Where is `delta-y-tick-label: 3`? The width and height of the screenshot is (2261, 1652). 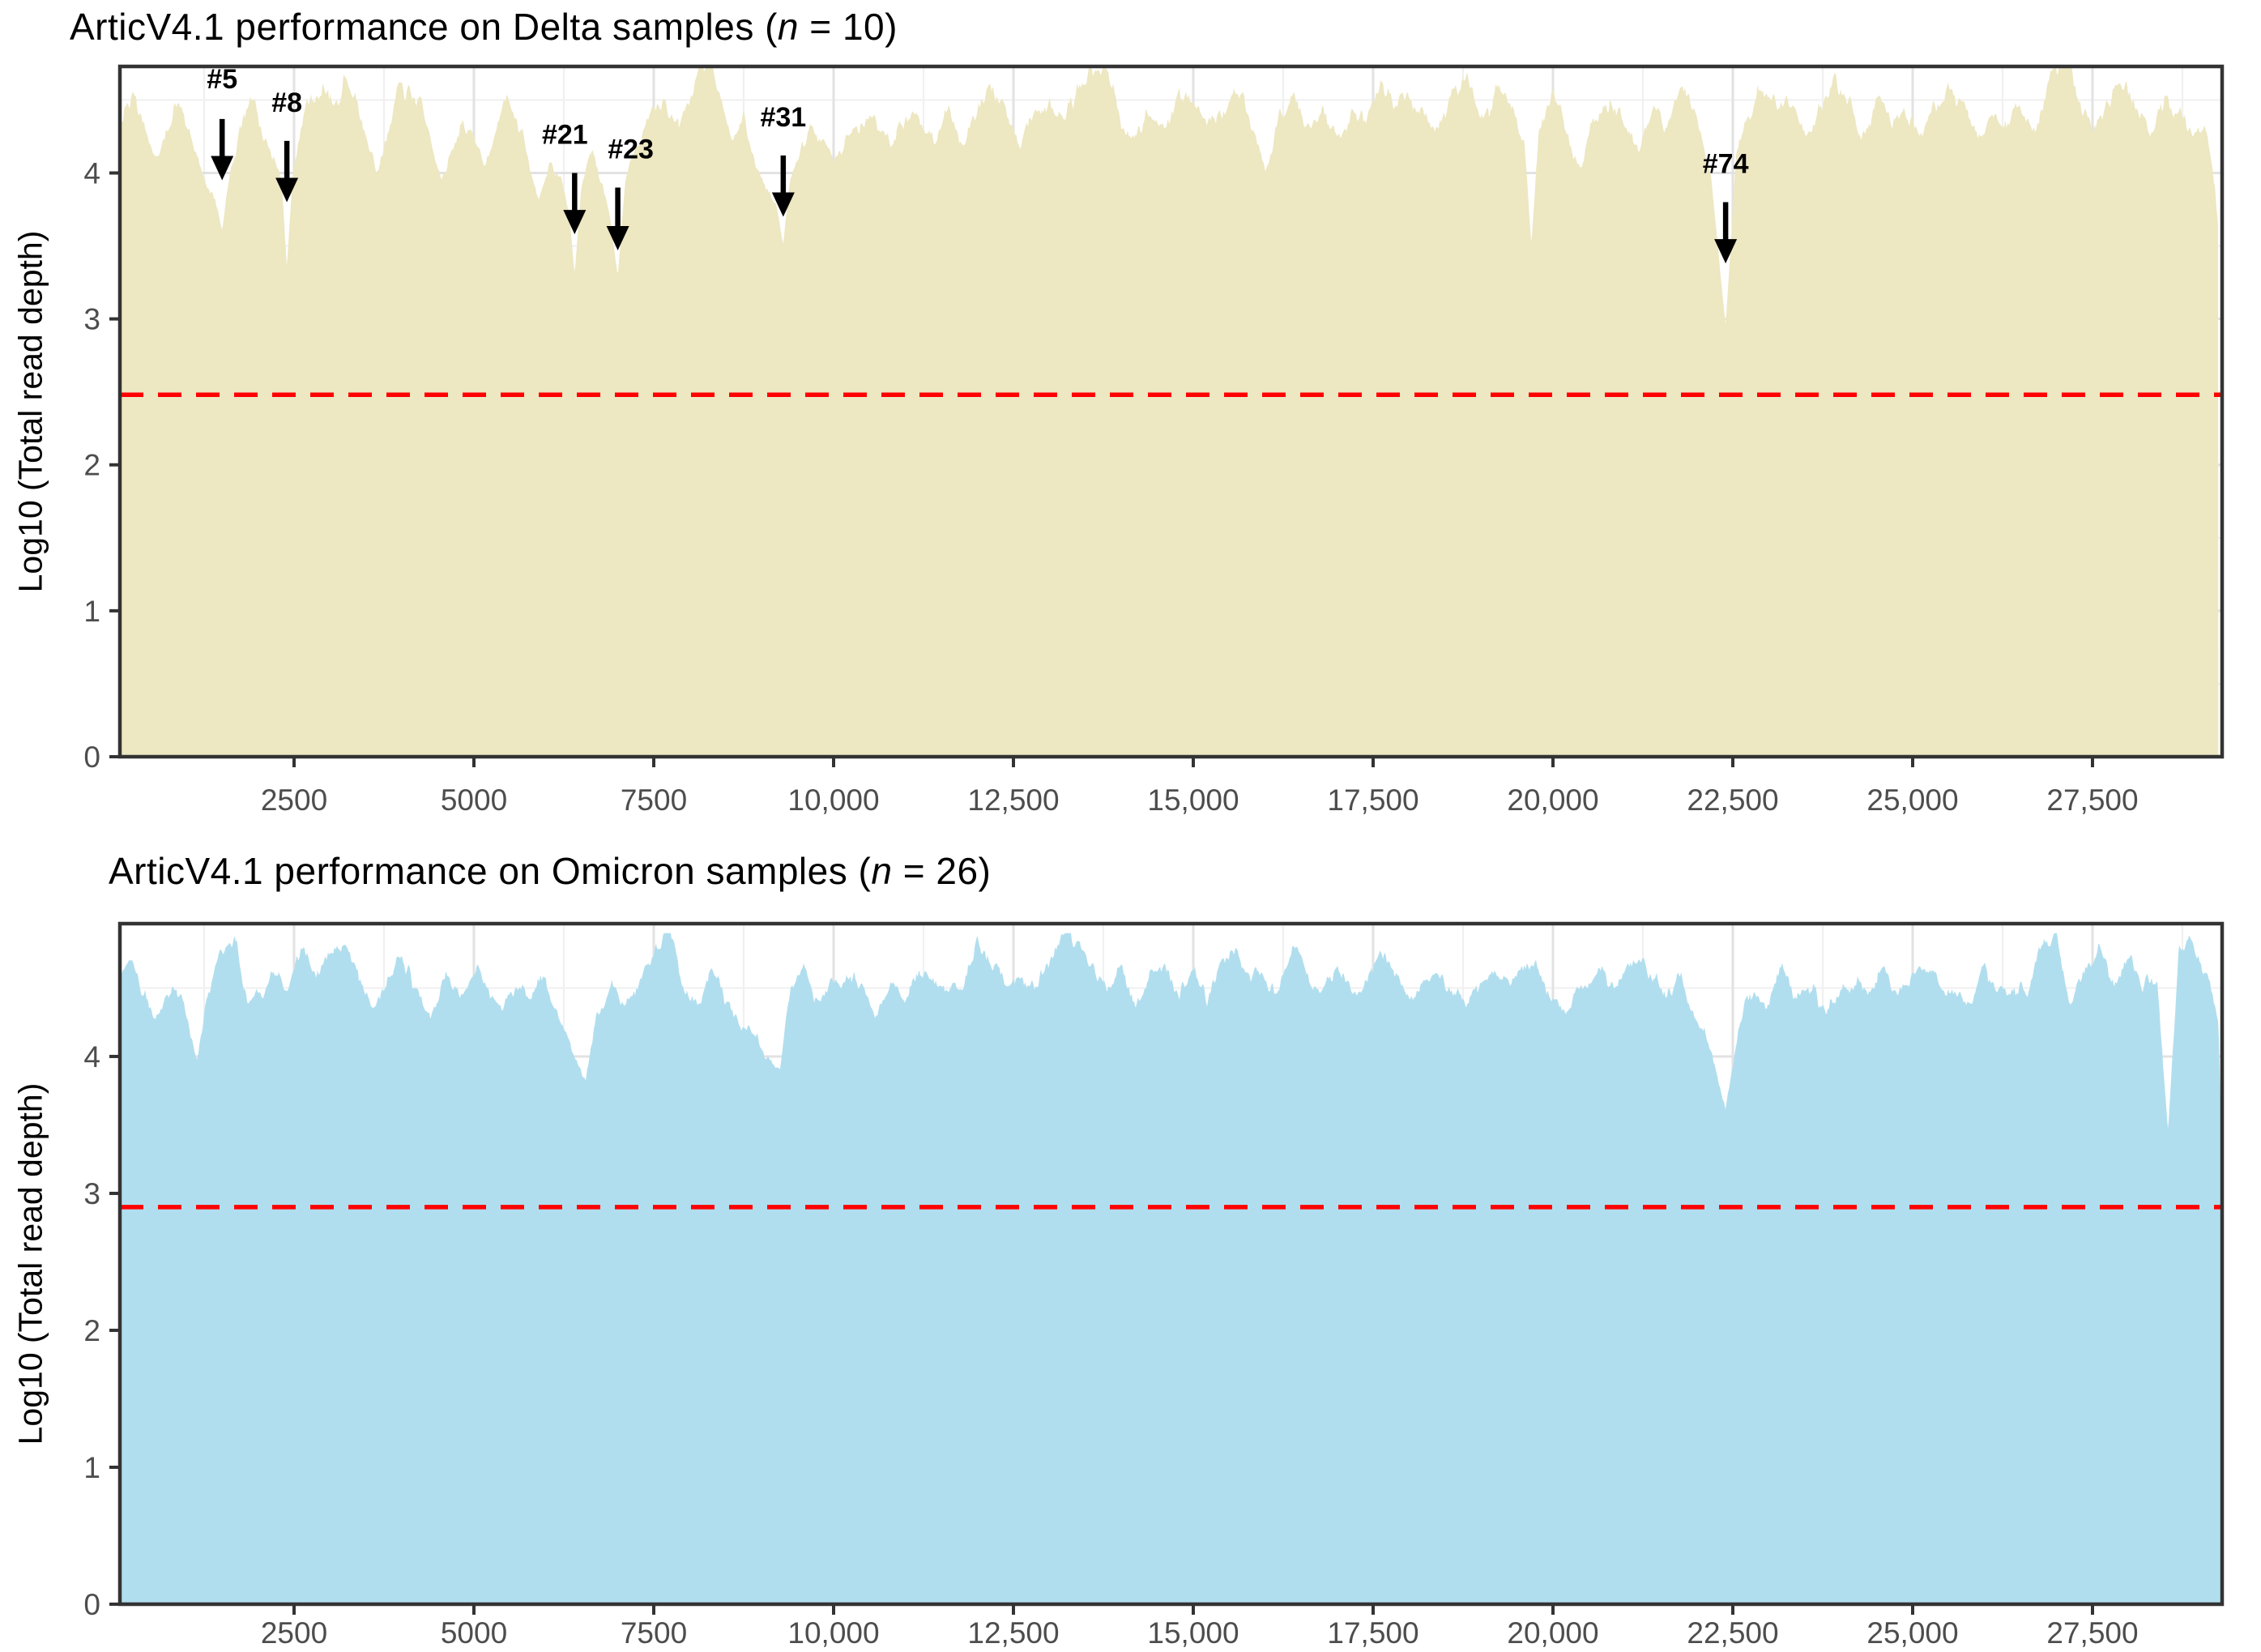
delta-y-tick-label: 3 is located at coordinates (91, 319).